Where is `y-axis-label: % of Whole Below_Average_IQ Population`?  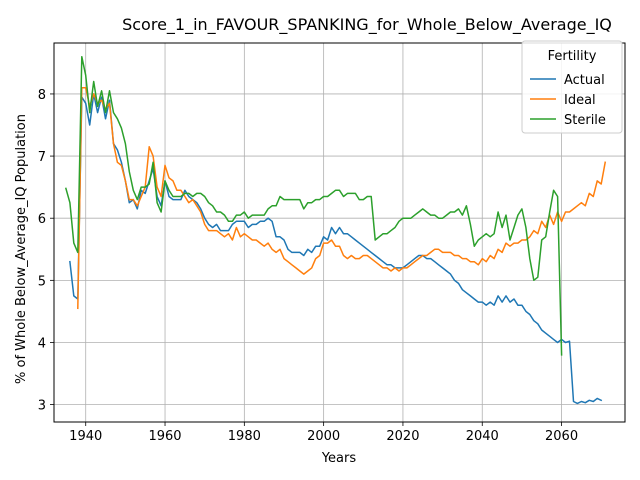 y-axis-label: % of Whole Below_Average_IQ Population is located at coordinates (21, 249).